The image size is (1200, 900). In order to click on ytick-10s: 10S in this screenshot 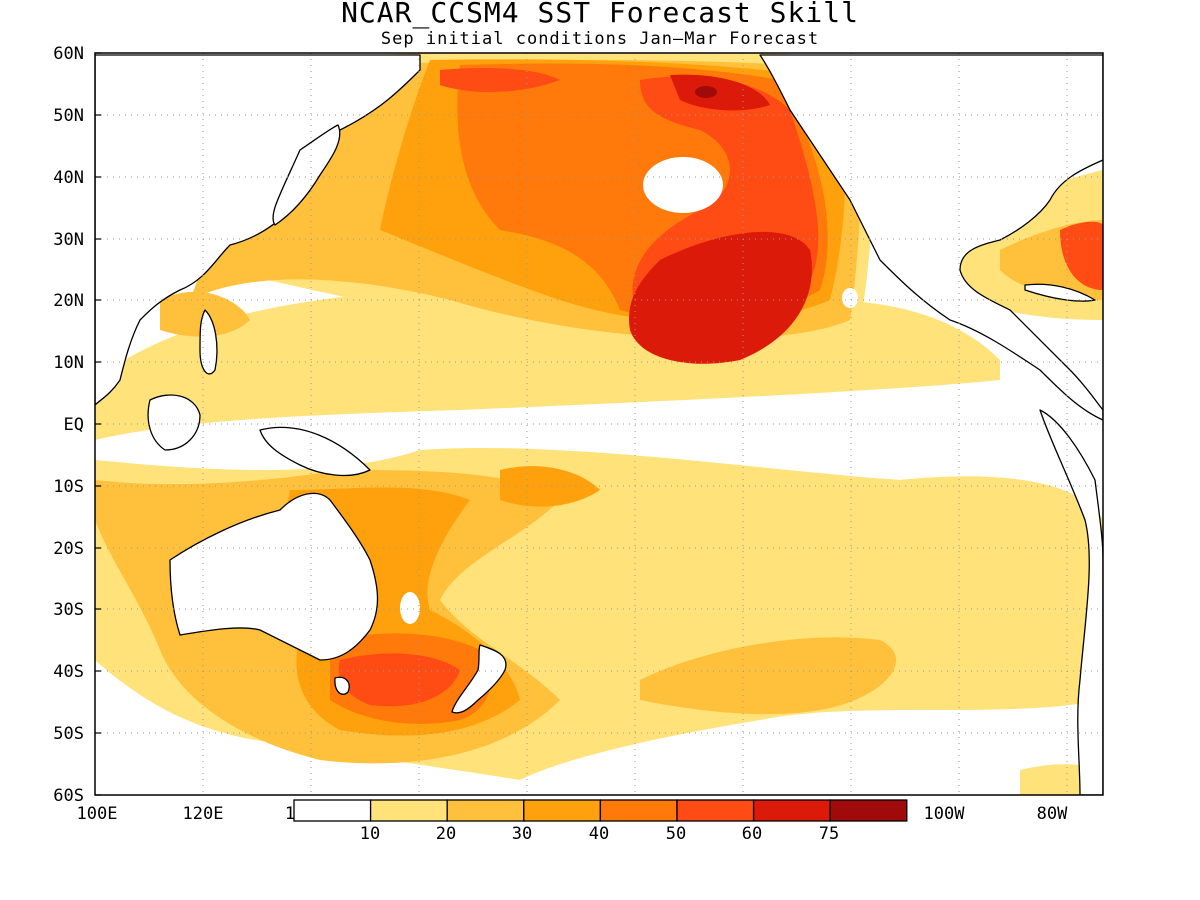, I will do `click(68, 487)`.